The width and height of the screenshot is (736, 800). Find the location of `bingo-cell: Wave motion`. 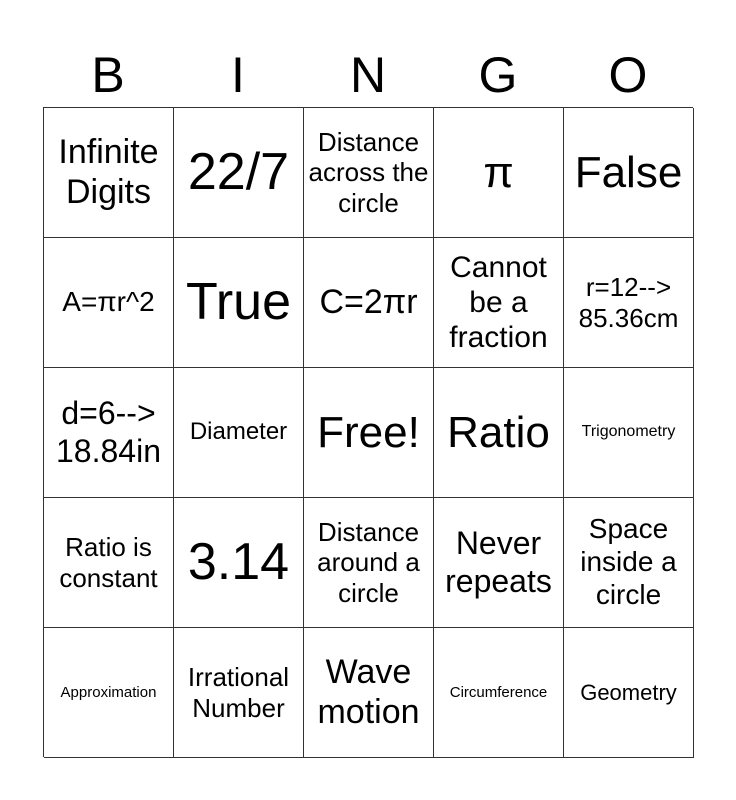

bingo-cell: Wave motion is located at coordinates (369, 693).